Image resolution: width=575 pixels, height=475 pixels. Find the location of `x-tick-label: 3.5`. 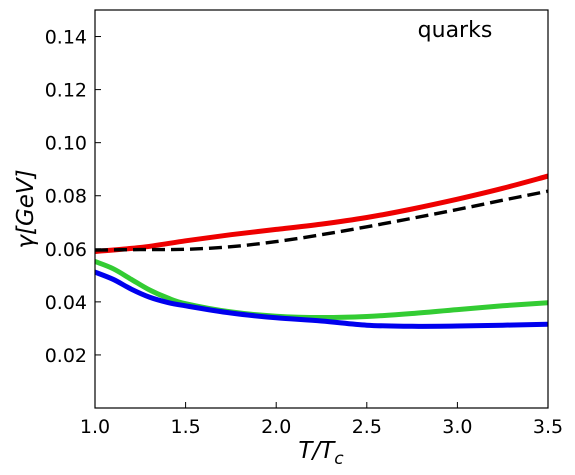

x-tick-label: 3.5 is located at coordinates (548, 427).